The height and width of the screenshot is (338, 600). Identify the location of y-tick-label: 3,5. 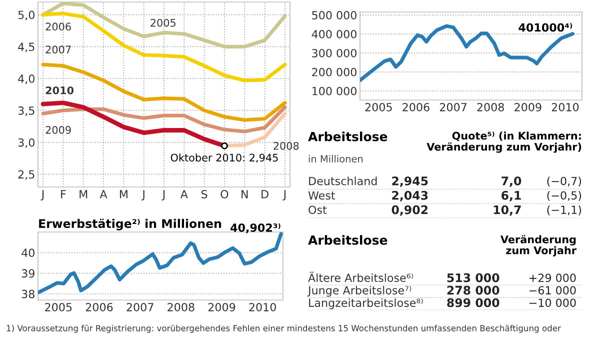
(26, 111).